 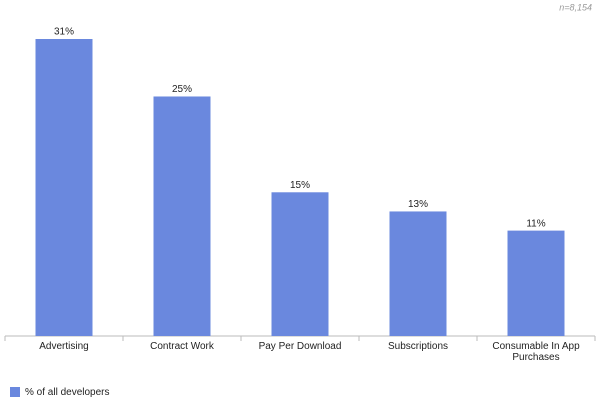 I want to click on x-tick-label: Consumable In App Purchases, so click(x=536, y=352).